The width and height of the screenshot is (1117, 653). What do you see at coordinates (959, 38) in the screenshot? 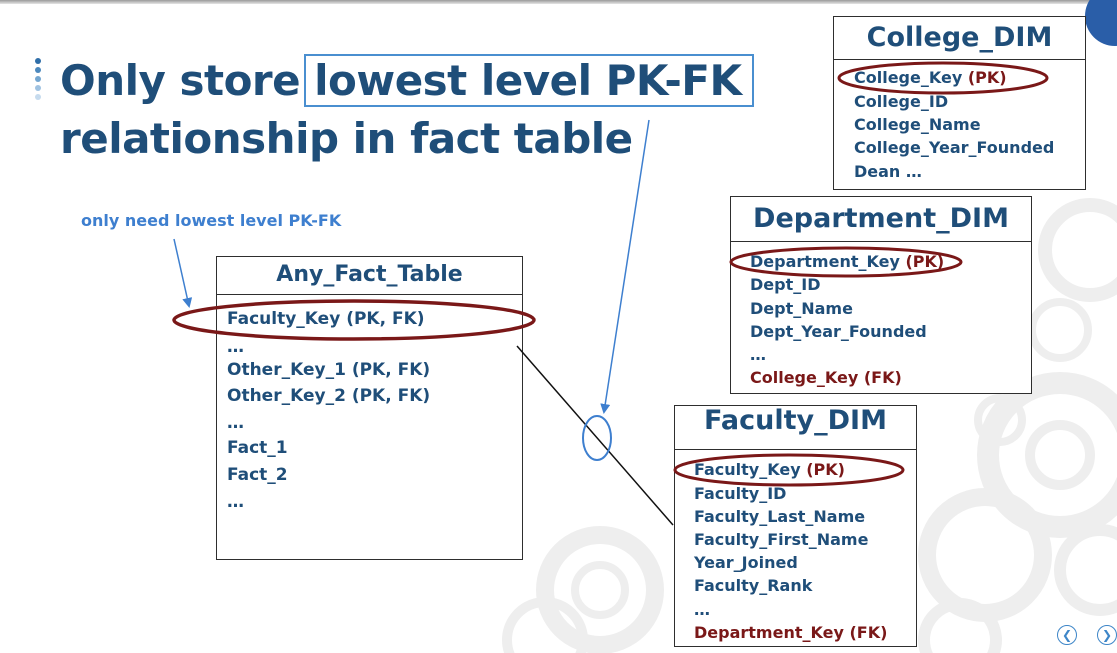
I see `college-dim-header: College_DIM` at bounding box center [959, 38].